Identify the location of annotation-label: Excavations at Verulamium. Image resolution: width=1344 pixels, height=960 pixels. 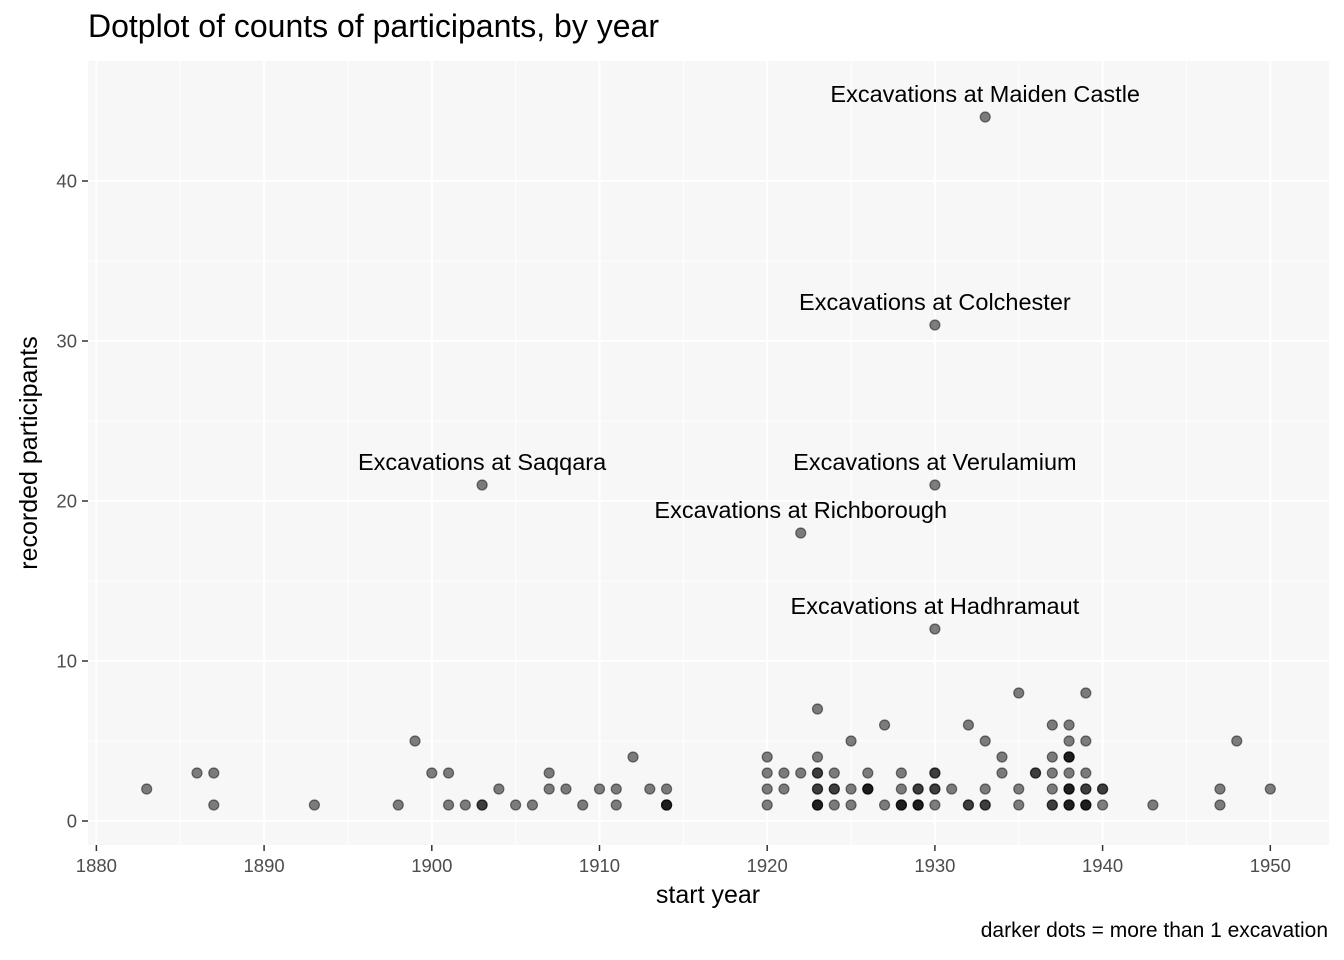
(934, 462).